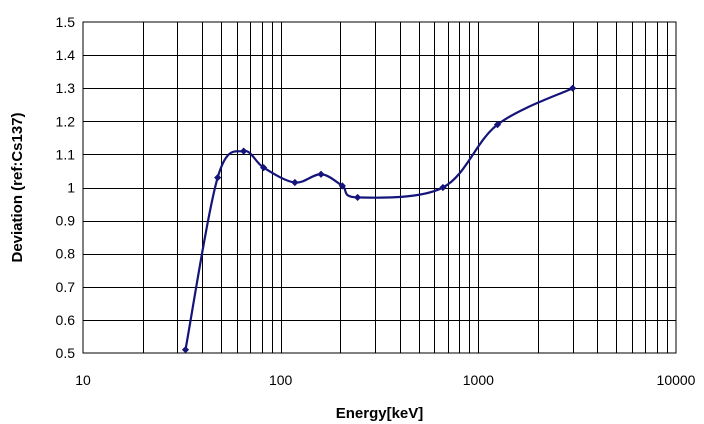 The height and width of the screenshot is (424, 704). What do you see at coordinates (676, 380) in the screenshot?
I see `x-tick-label: 10000` at bounding box center [676, 380].